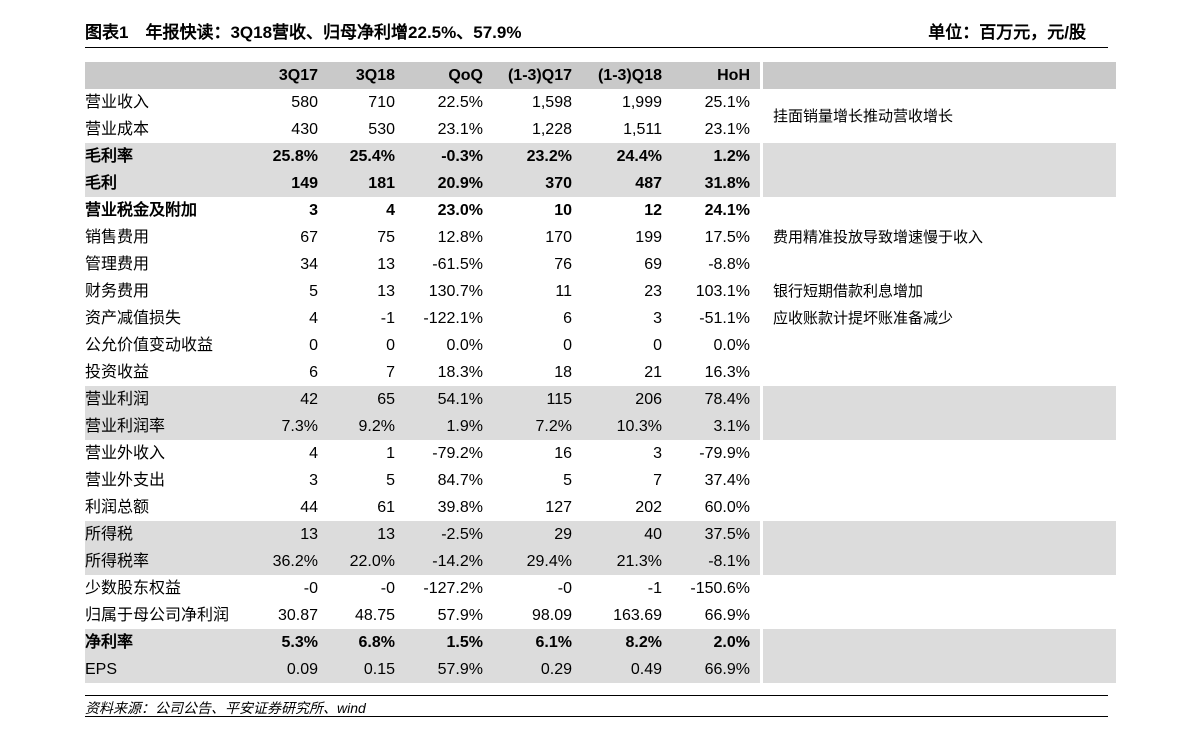 This screenshot has width=1191, height=737. What do you see at coordinates (304, 183) in the screenshot?
I see `cell: 149` at bounding box center [304, 183].